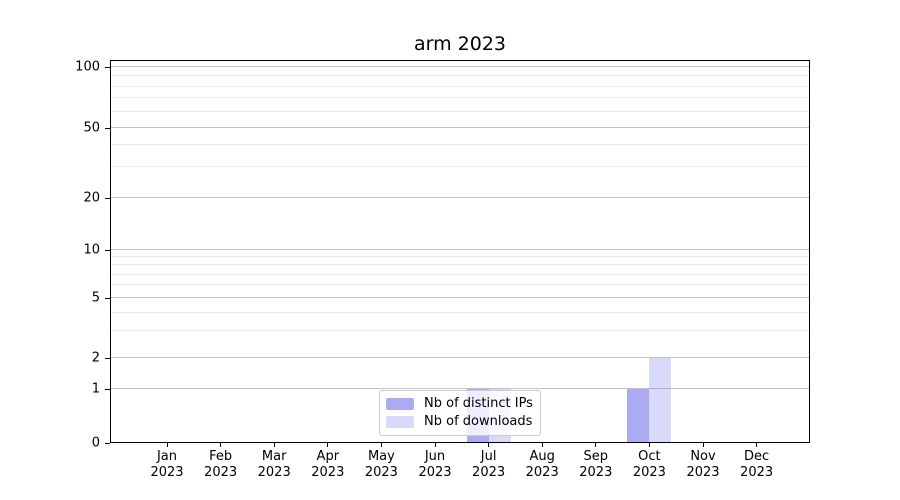 The image size is (900, 500). I want to click on x-tick-label: Apr 2023, so click(328, 464).